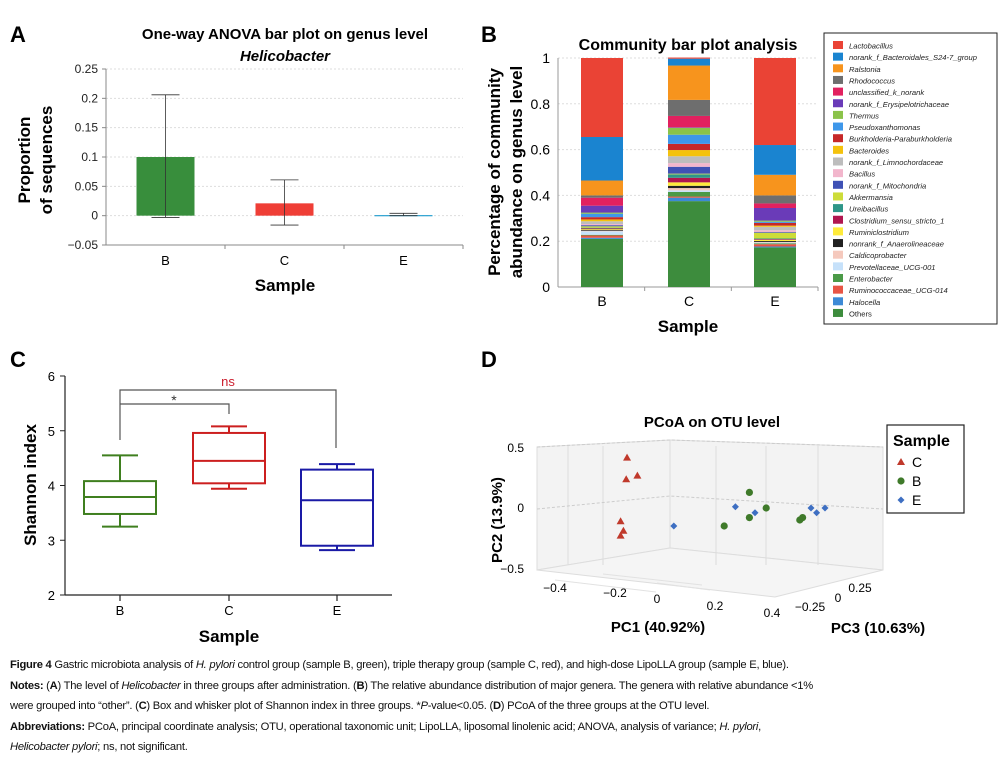 Image resolution: width=1003 pixels, height=758 pixels. I want to click on y-axis-label-line1: Proportion, so click(24, 160).